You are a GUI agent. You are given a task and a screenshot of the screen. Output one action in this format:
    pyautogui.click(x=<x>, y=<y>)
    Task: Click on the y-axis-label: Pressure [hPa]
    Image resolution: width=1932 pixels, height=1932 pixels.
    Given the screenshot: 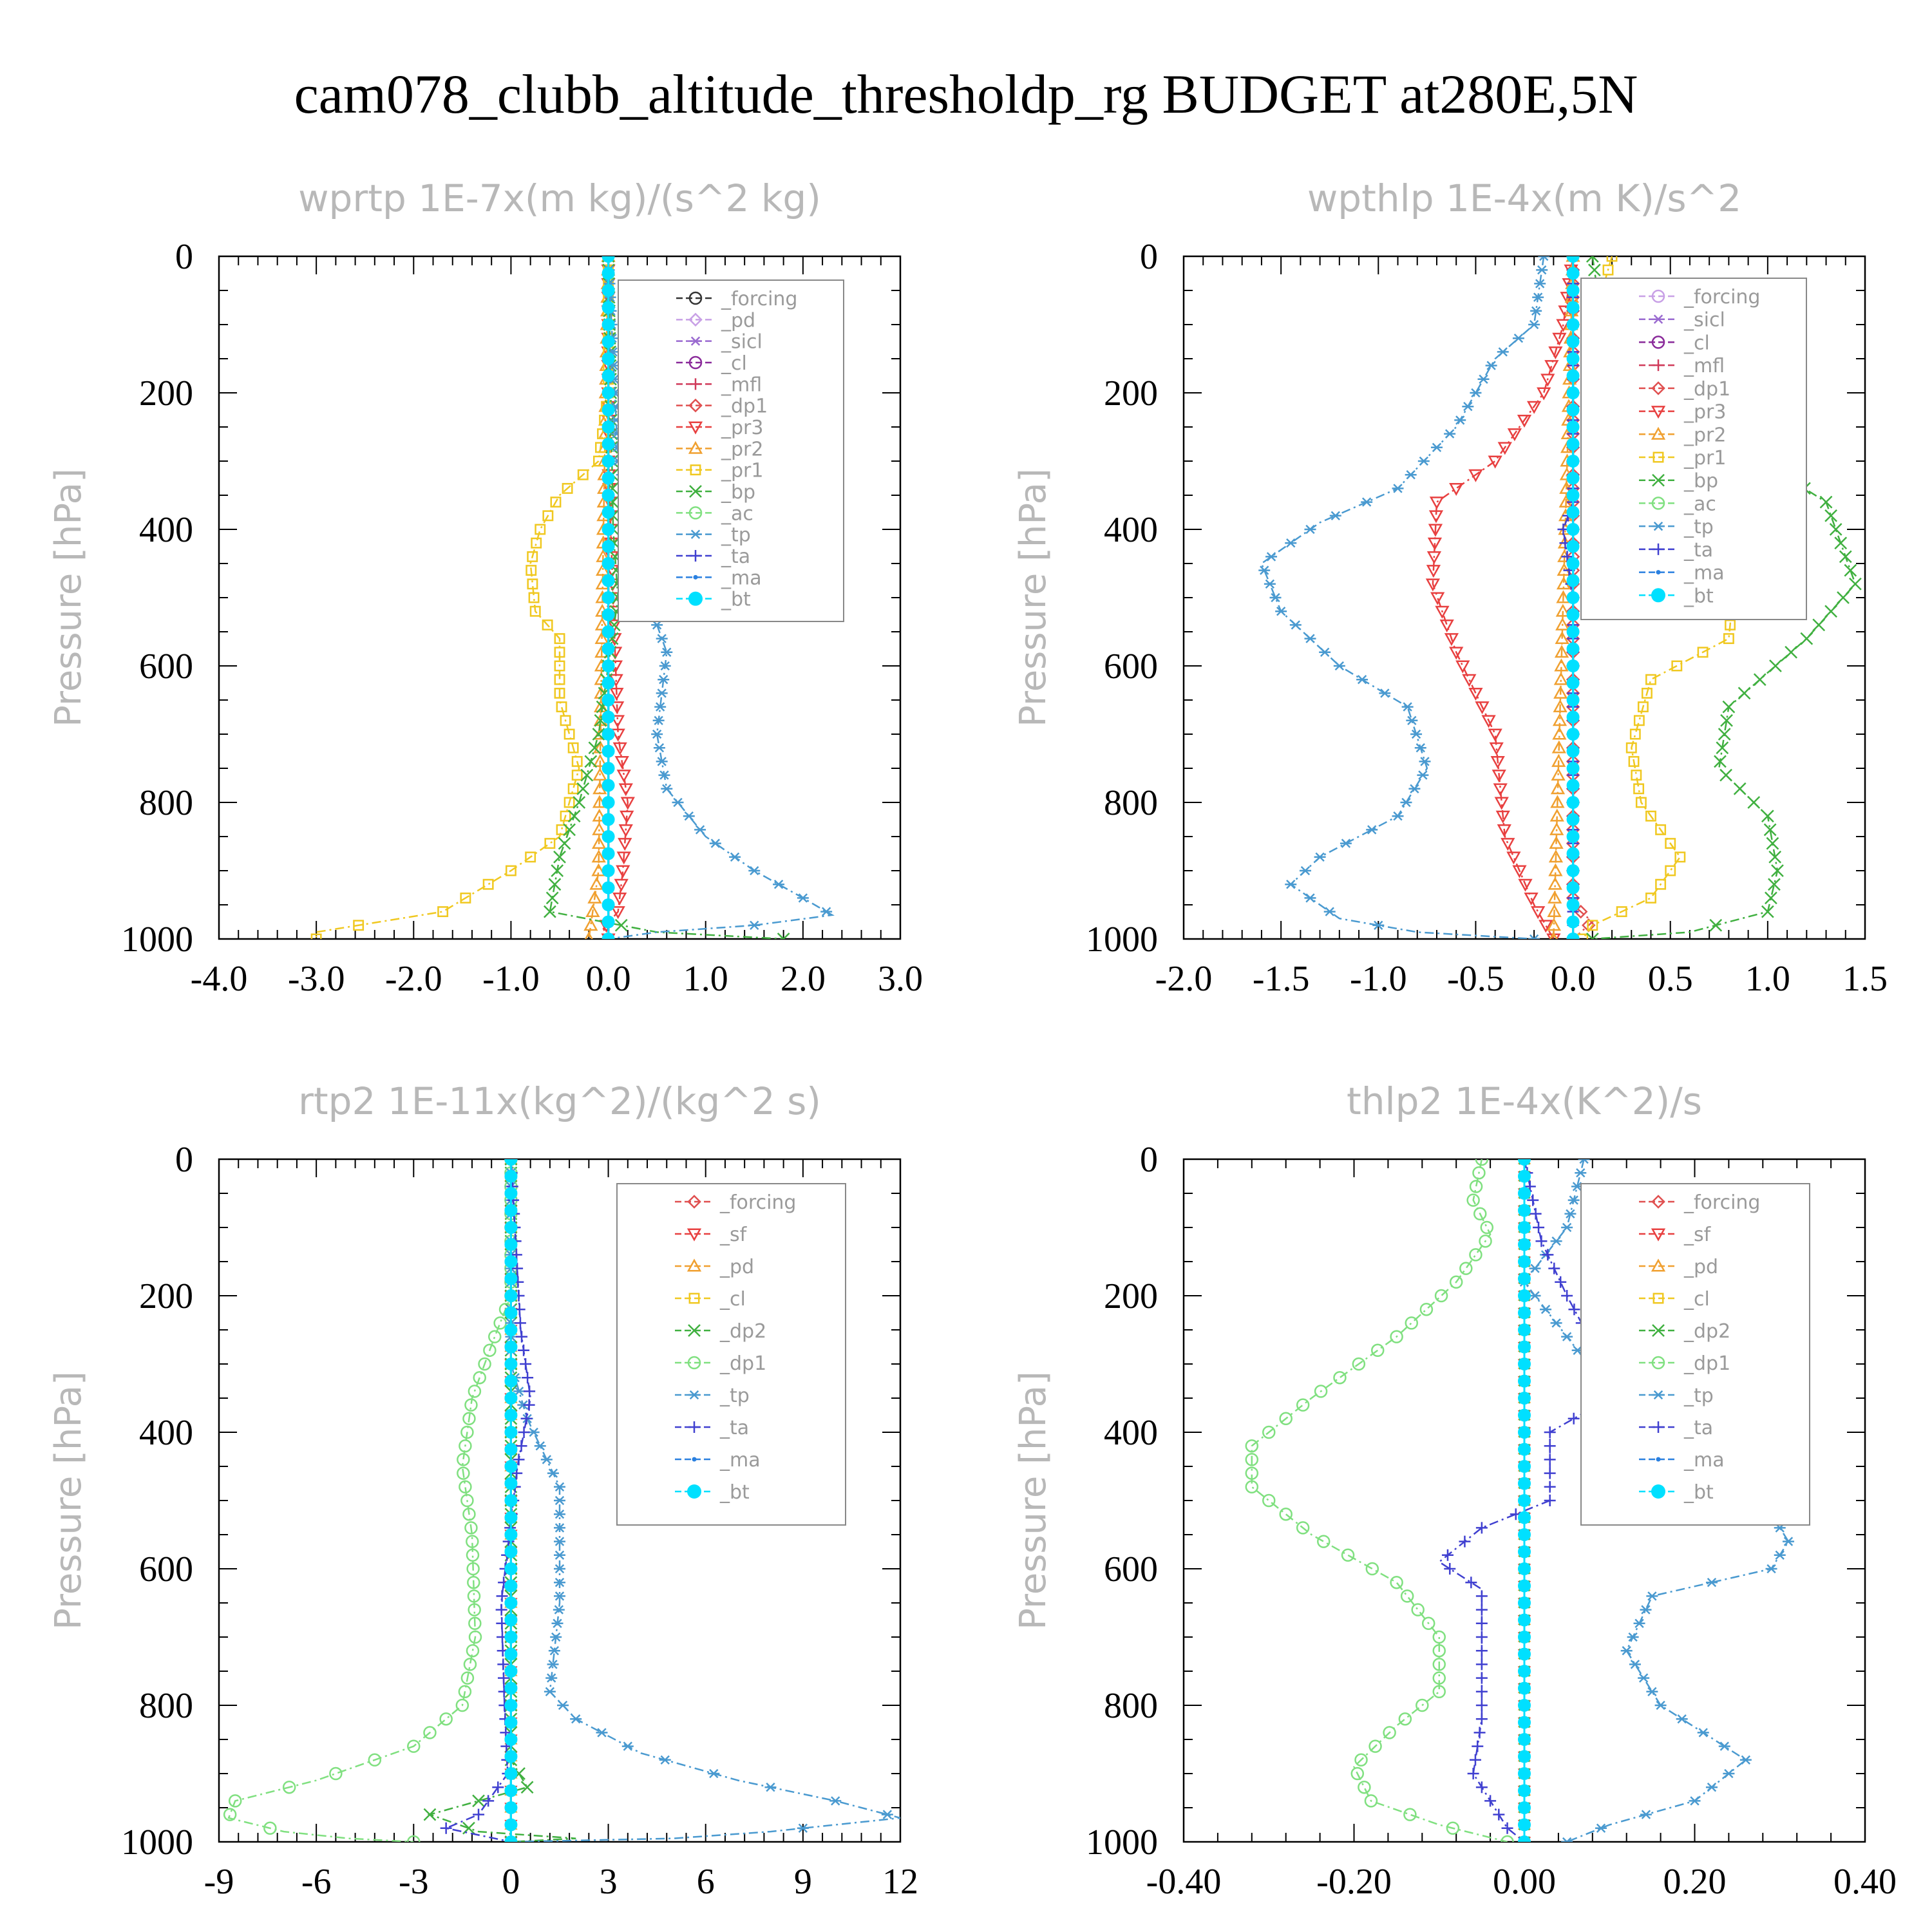 What is the action you would take?
    pyautogui.click(x=69, y=1500)
    